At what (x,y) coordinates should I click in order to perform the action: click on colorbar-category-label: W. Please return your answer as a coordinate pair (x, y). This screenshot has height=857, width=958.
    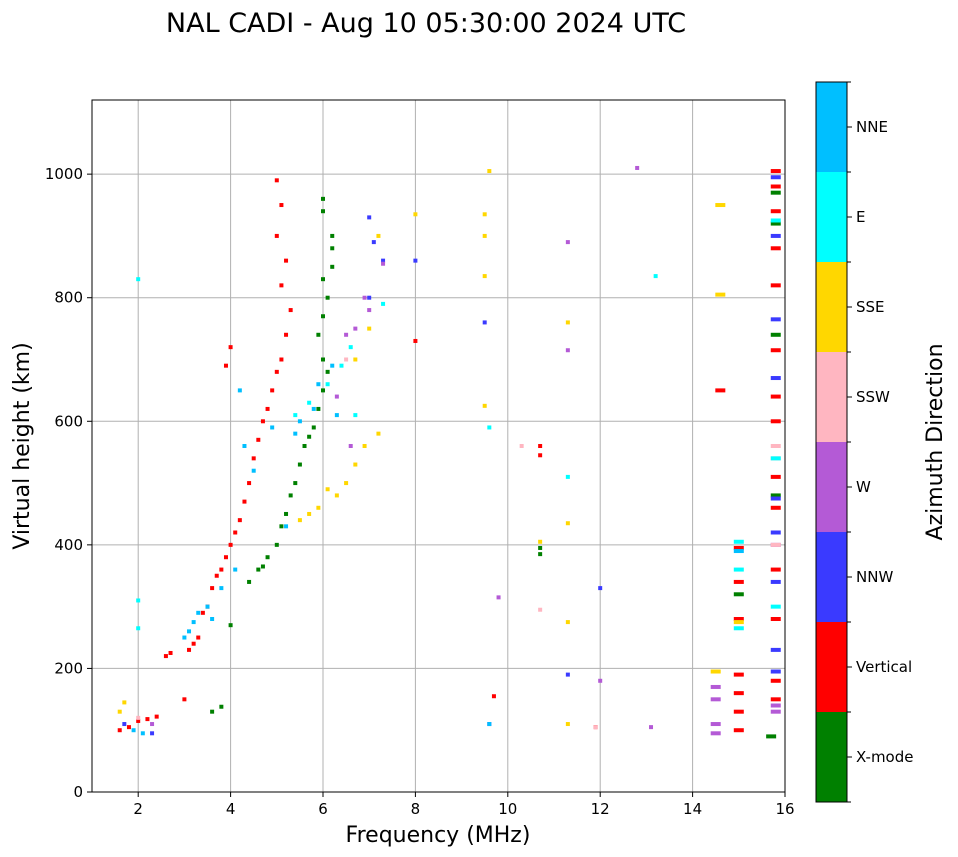
    Looking at the image, I should click on (863, 487).